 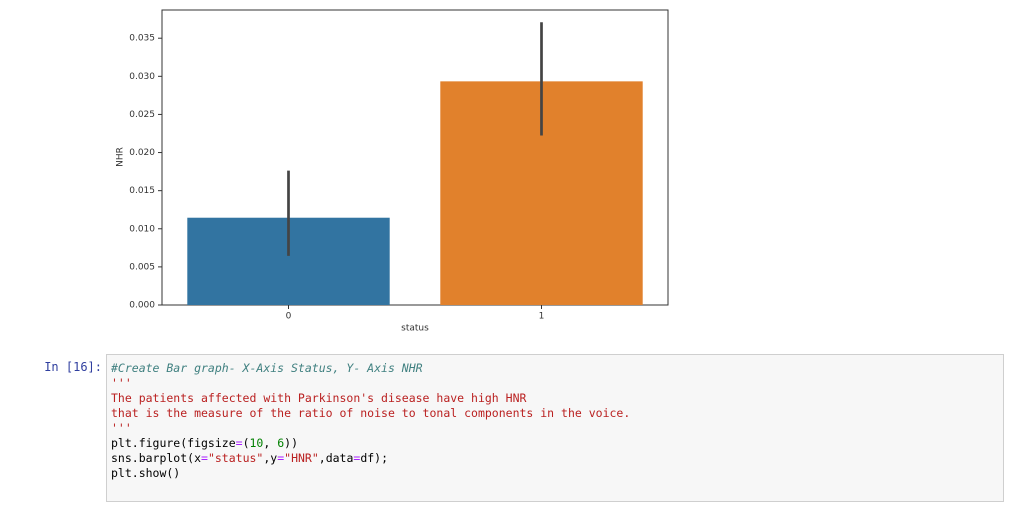 What do you see at coordinates (142, 191) in the screenshot?
I see `y-tick-label: 0.015` at bounding box center [142, 191].